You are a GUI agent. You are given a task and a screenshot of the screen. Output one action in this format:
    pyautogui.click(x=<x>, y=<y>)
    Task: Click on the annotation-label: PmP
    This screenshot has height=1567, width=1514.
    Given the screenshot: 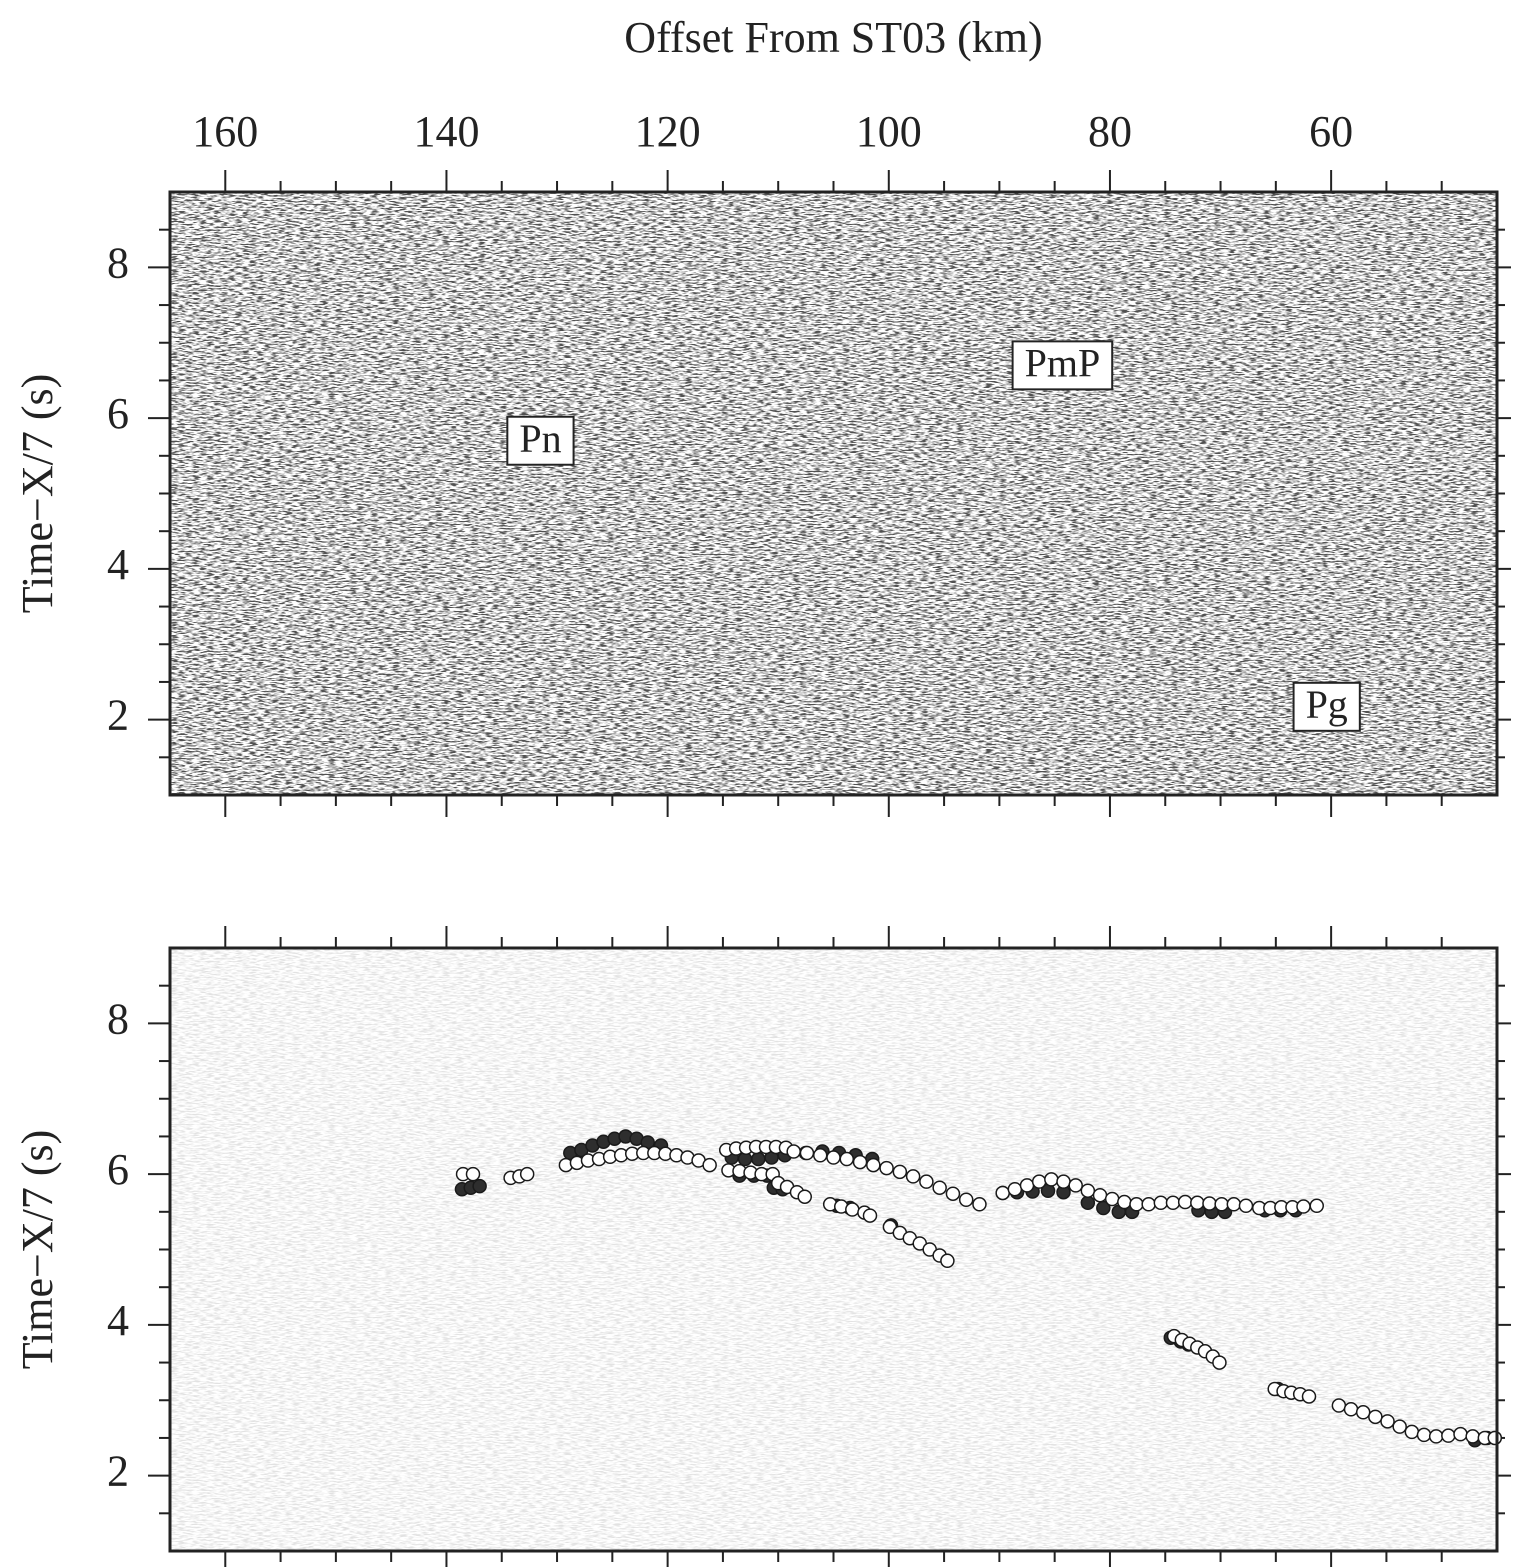 What is the action you would take?
    pyautogui.click(x=1063, y=363)
    